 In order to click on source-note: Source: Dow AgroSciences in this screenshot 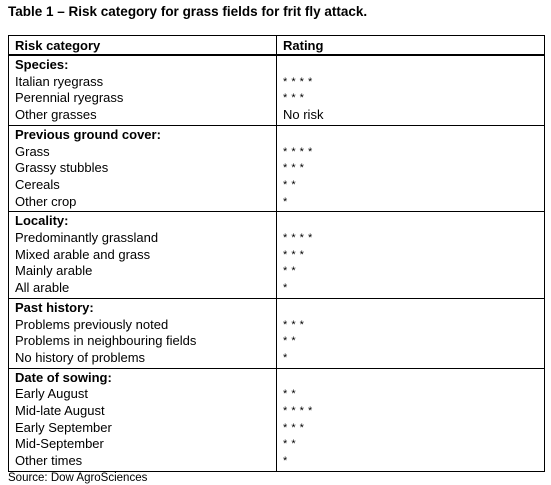, I will do `click(78, 478)`.